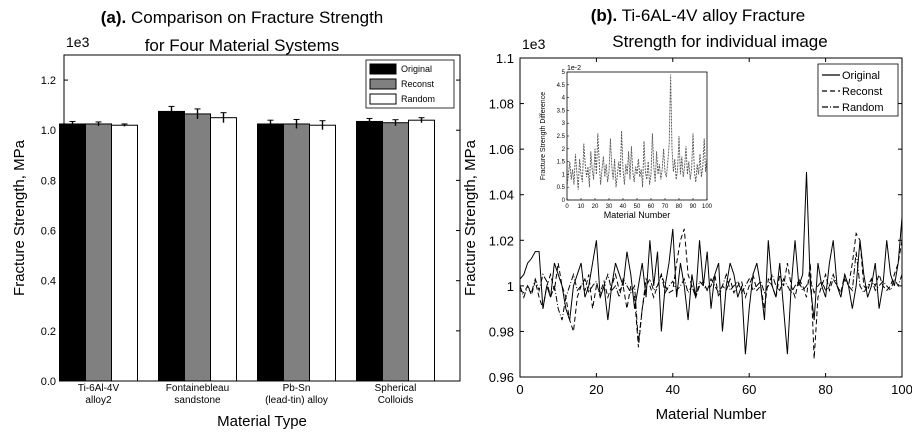  Describe the element at coordinates (396, 400) in the screenshot. I see `chart-a-x-tick-label: Colloids` at that location.